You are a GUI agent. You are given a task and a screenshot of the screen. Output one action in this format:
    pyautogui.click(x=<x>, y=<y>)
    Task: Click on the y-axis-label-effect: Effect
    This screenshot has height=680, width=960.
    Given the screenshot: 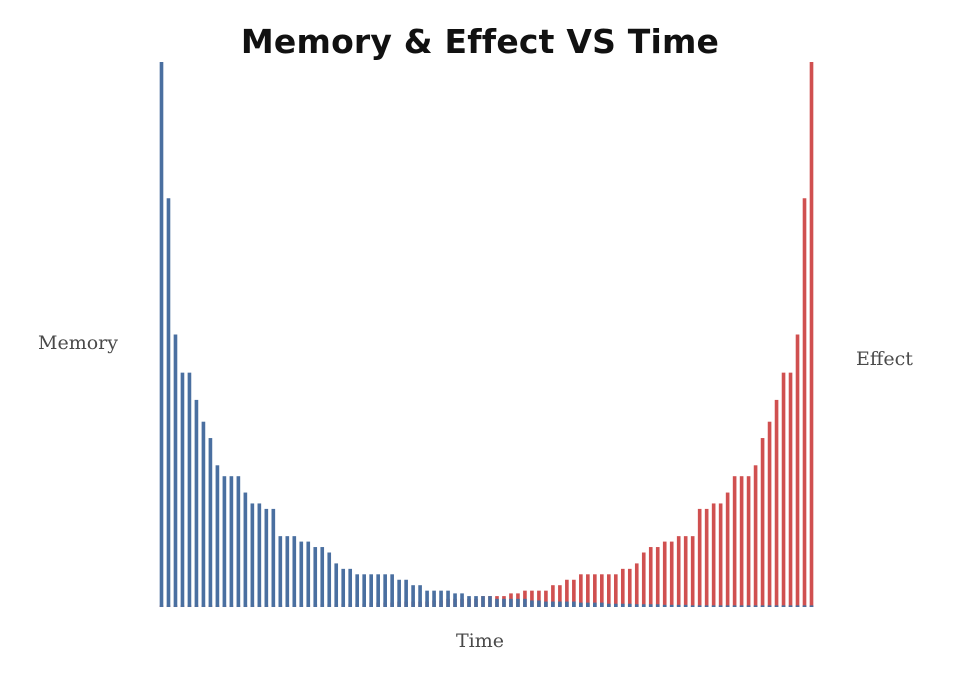 What is the action you would take?
    pyautogui.click(x=884, y=359)
    